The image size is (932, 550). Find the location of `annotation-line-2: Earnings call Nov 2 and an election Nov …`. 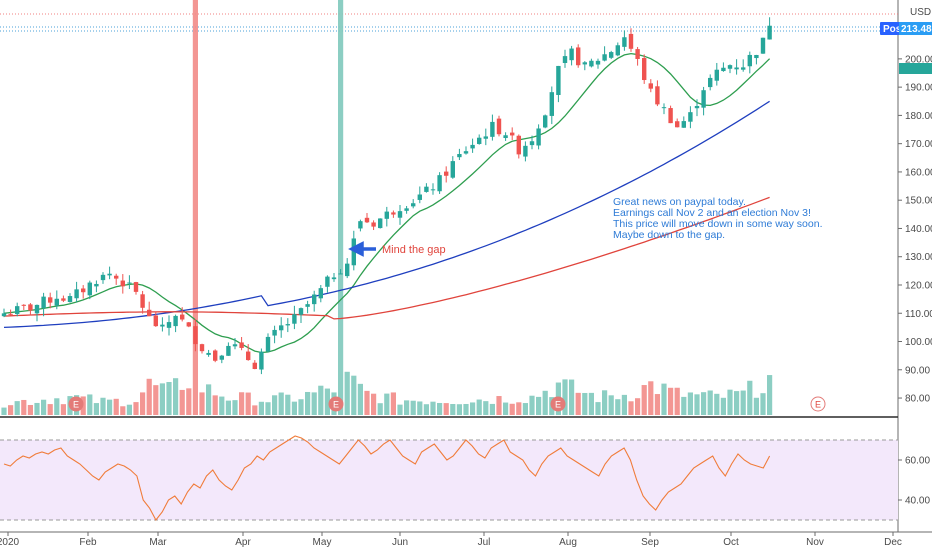

annotation-line-2: Earnings call Nov 2 and an election Nov … is located at coordinates (712, 213).